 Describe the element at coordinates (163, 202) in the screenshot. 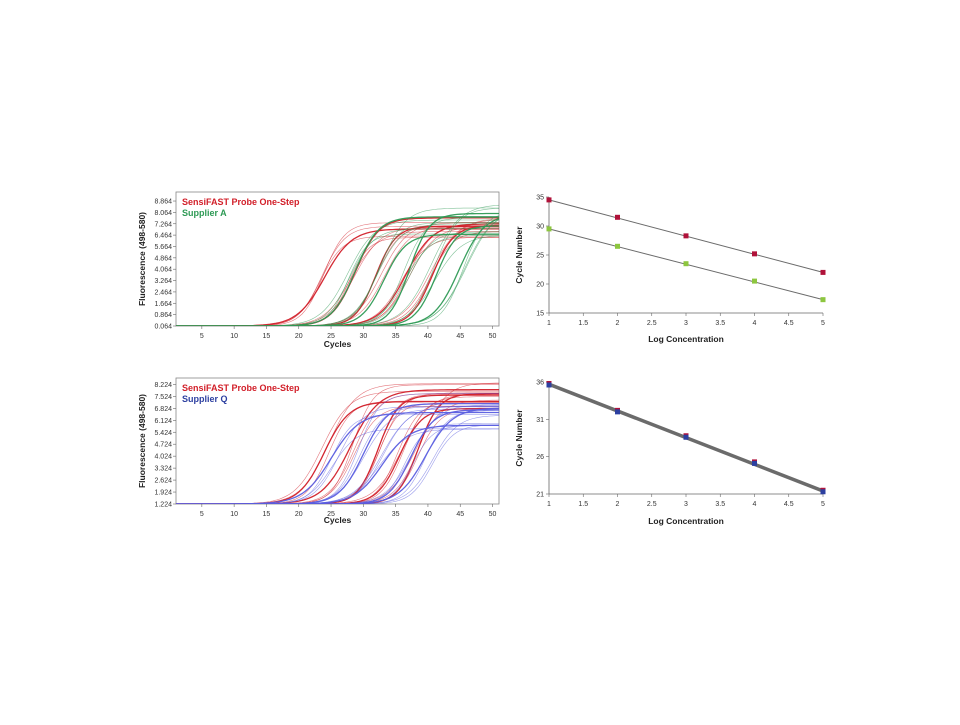

I see `y-tick-label: 8.864` at that location.